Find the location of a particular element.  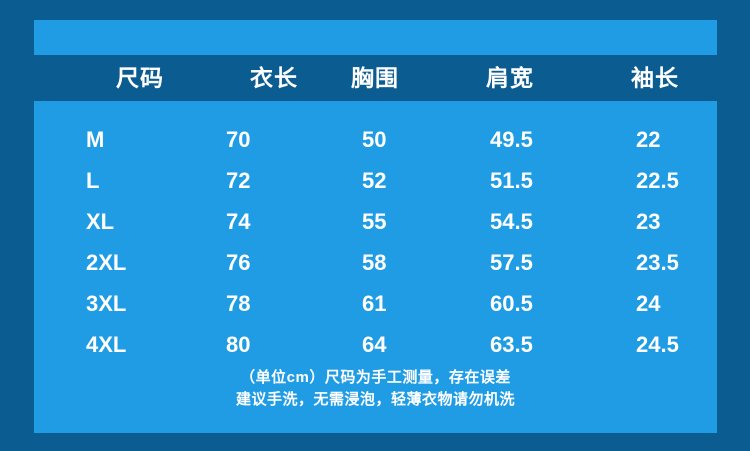

column-header-sleeve: 袖长 is located at coordinates (655, 78).